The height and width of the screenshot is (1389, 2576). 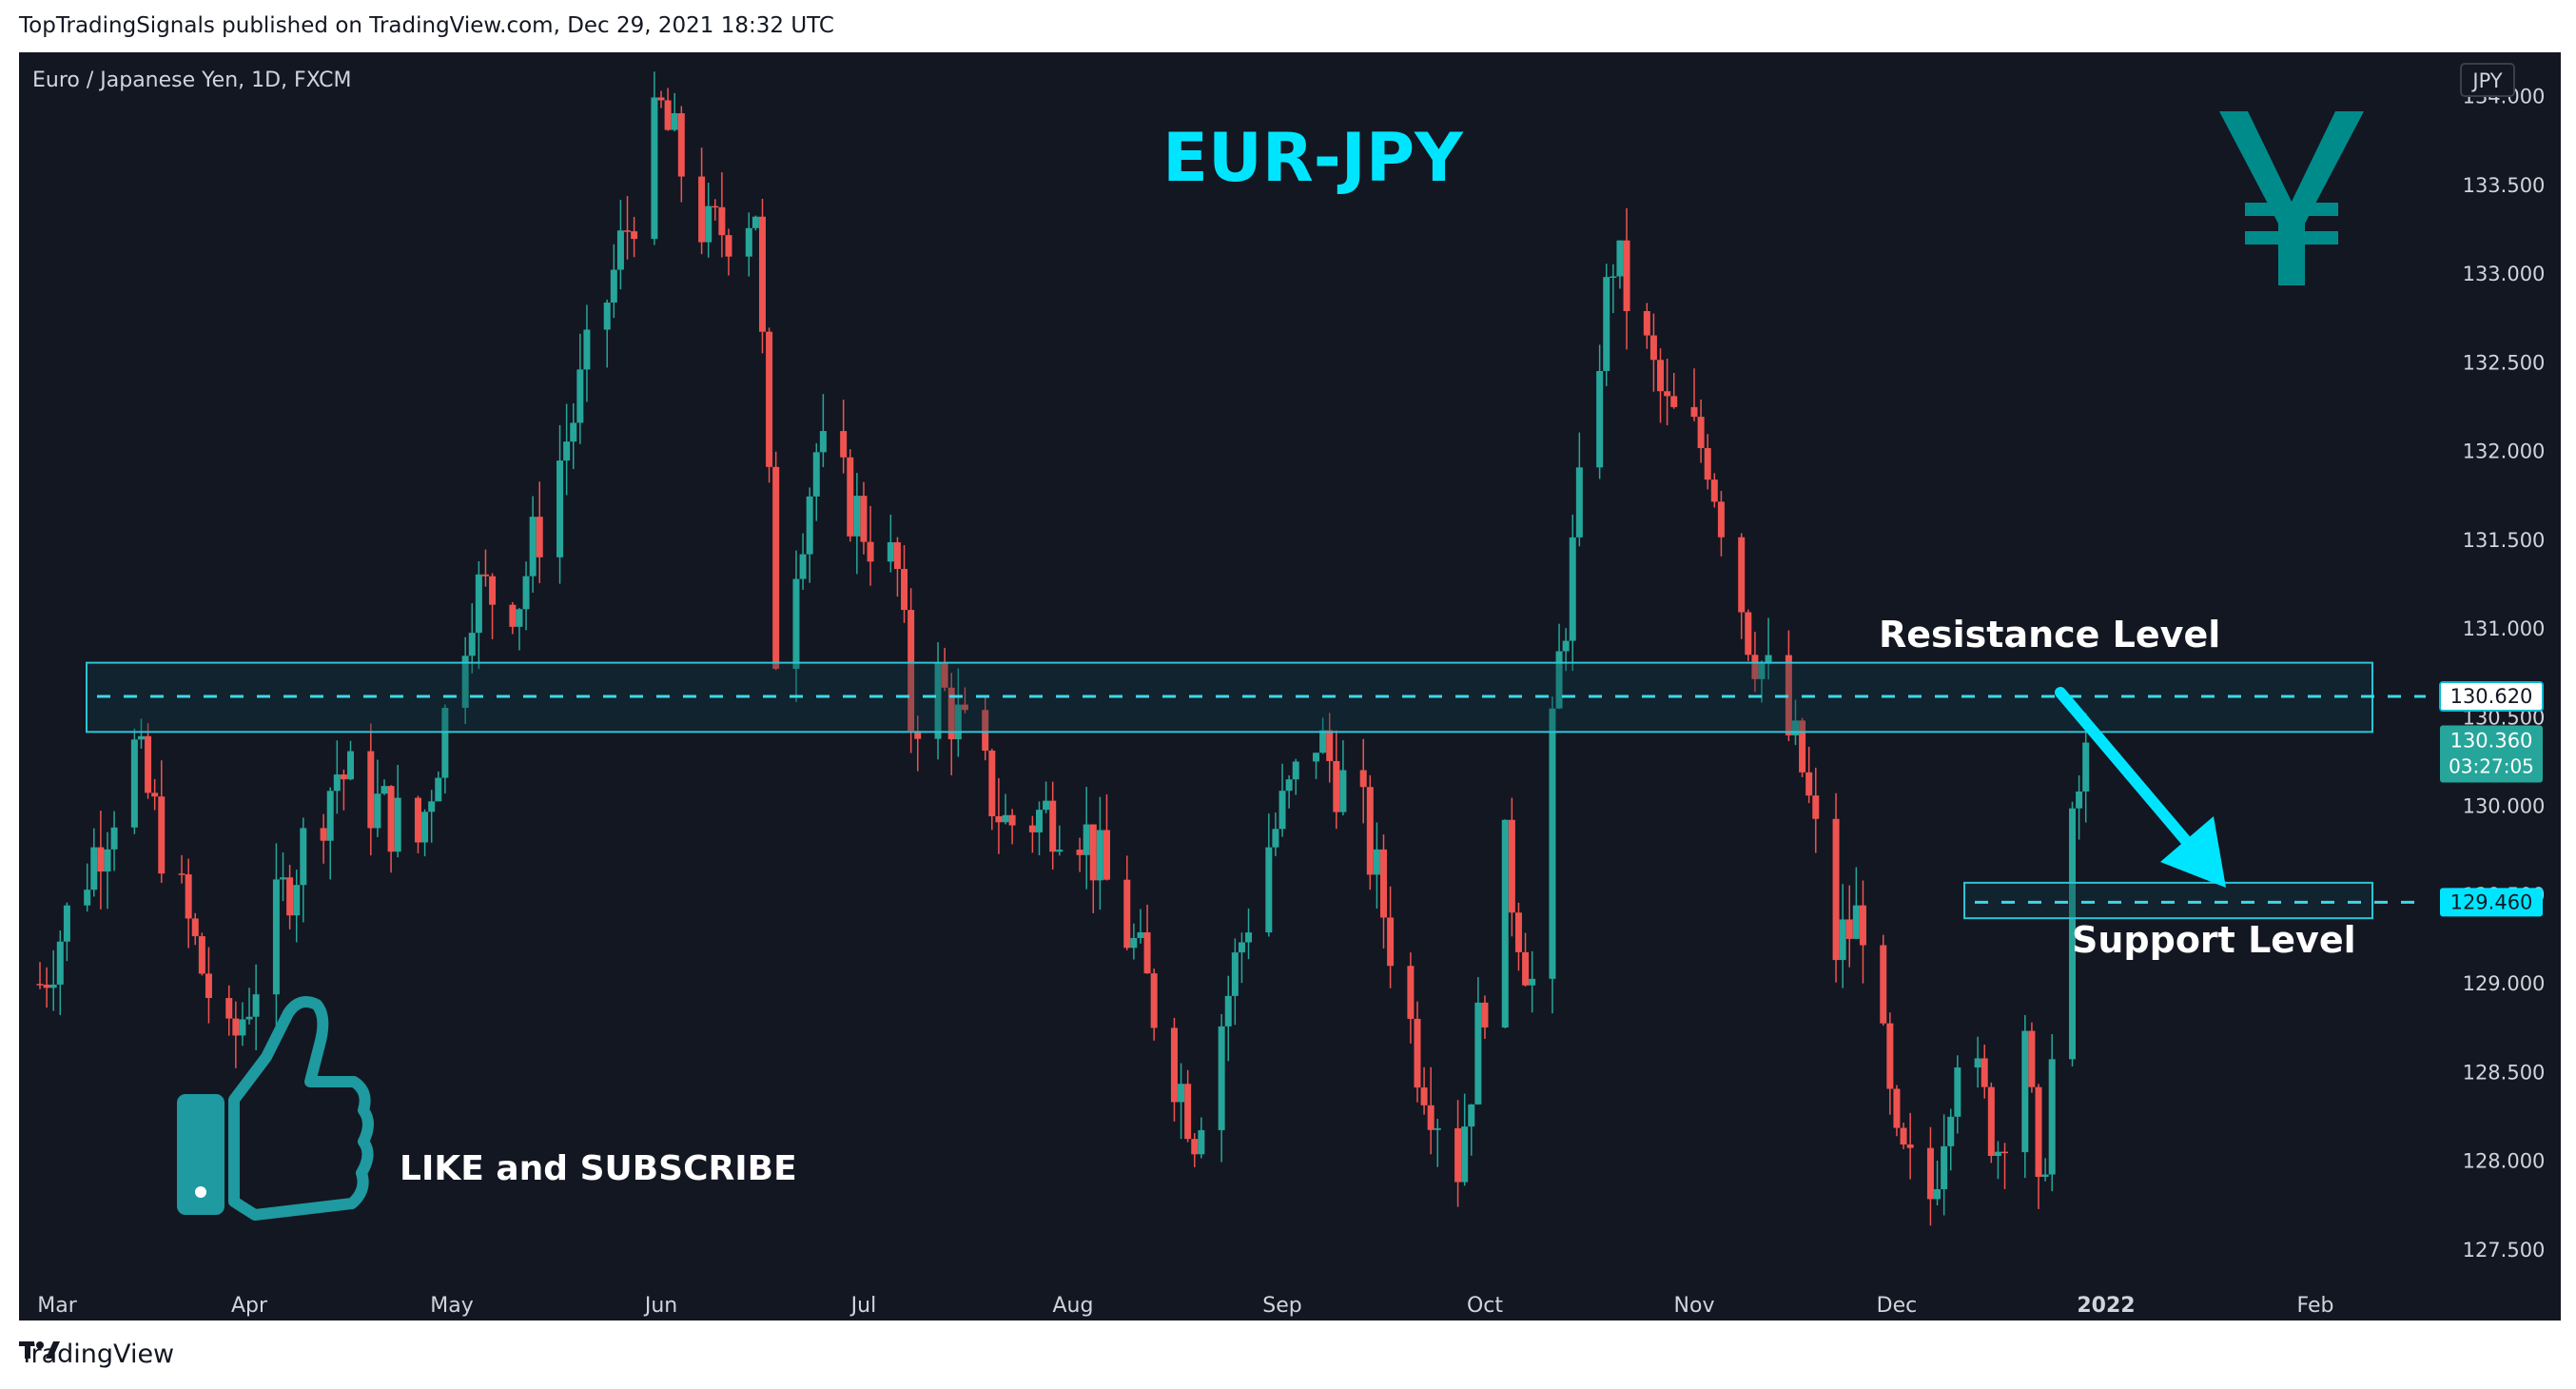 I want to click on x-tick-label: Apr, so click(x=250, y=1306).